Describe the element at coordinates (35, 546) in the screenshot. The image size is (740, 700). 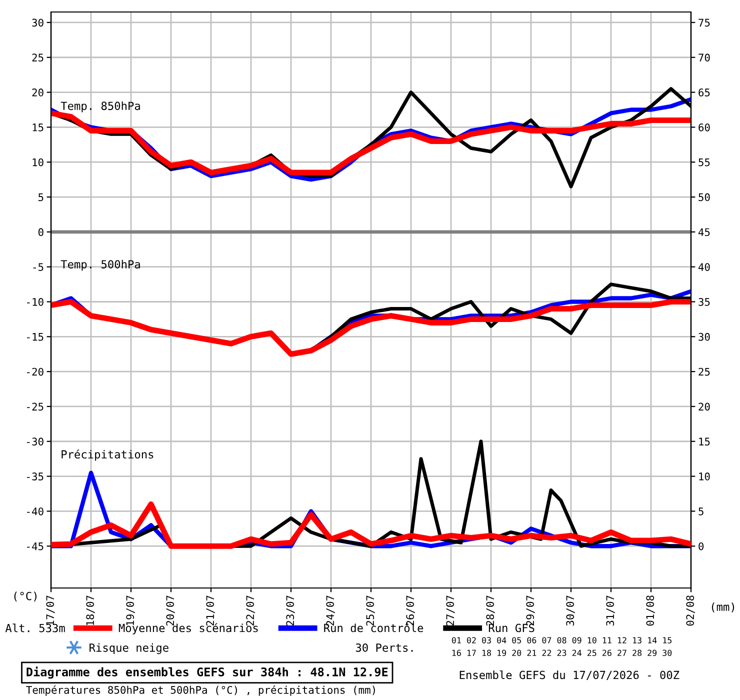
I see `y-tick-label: -45` at that location.